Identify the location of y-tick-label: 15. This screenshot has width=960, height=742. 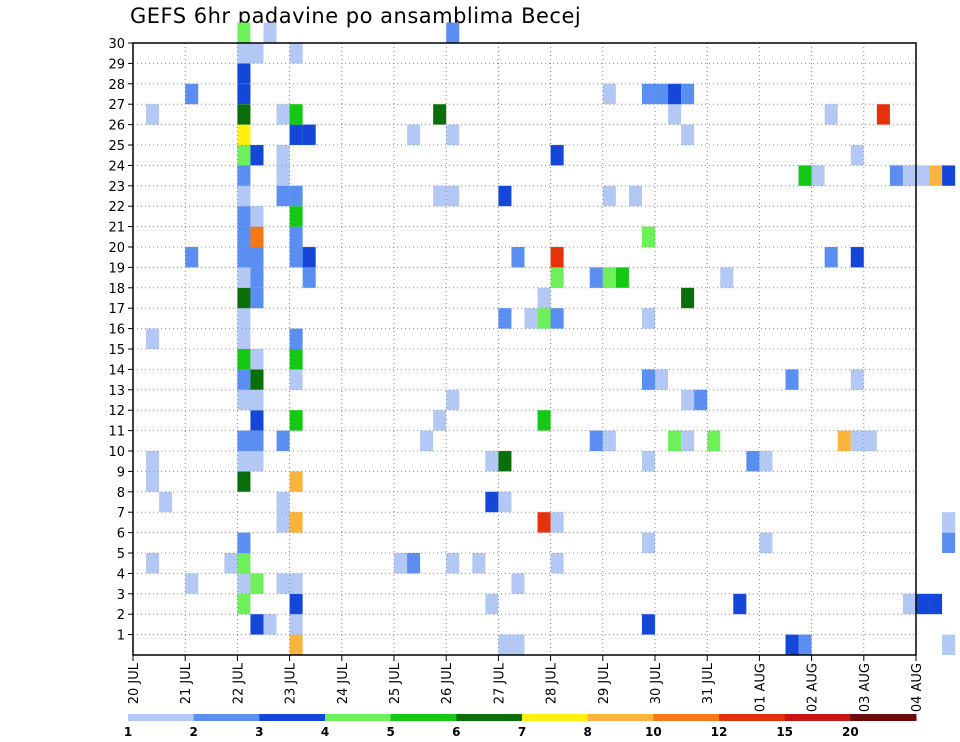
(116, 350).